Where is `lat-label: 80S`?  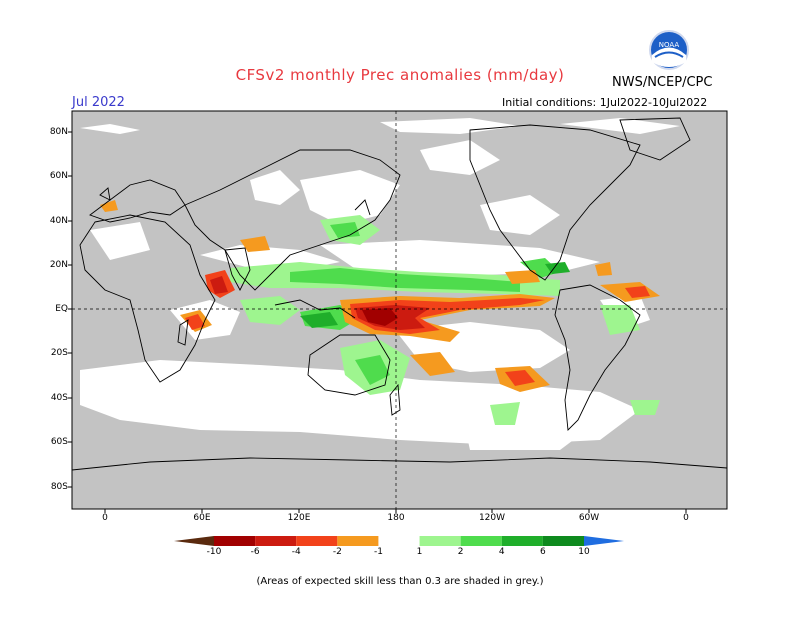
lat-label: 80S is located at coordinates (59, 487).